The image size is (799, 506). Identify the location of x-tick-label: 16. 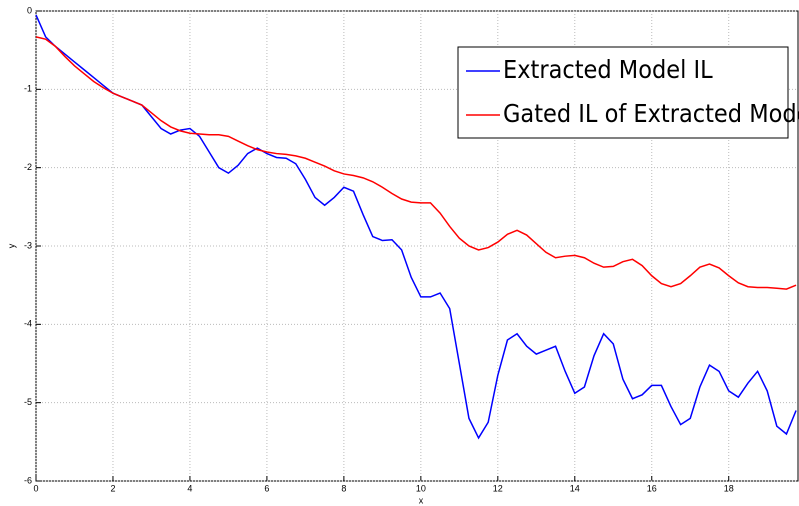
(652, 488).